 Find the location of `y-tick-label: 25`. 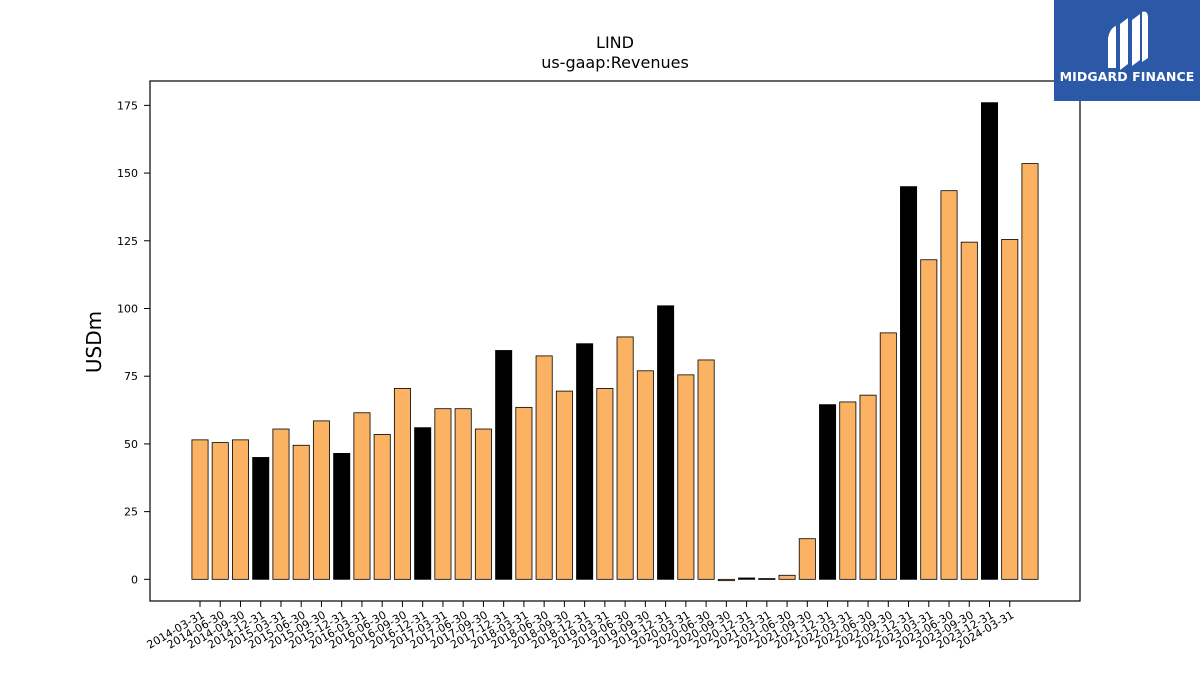

y-tick-label: 25 is located at coordinates (131, 512).